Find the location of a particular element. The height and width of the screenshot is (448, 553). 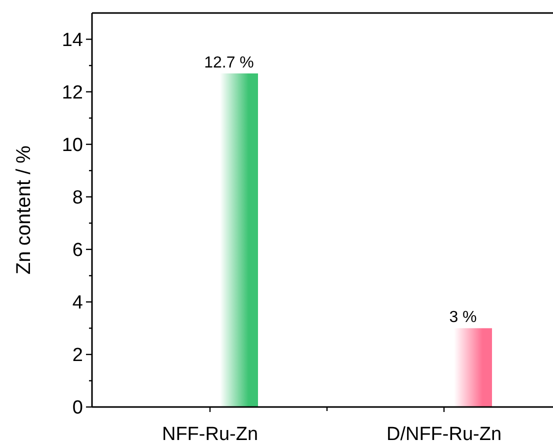

y-axis-title: Zn content / % is located at coordinates (24, 209).